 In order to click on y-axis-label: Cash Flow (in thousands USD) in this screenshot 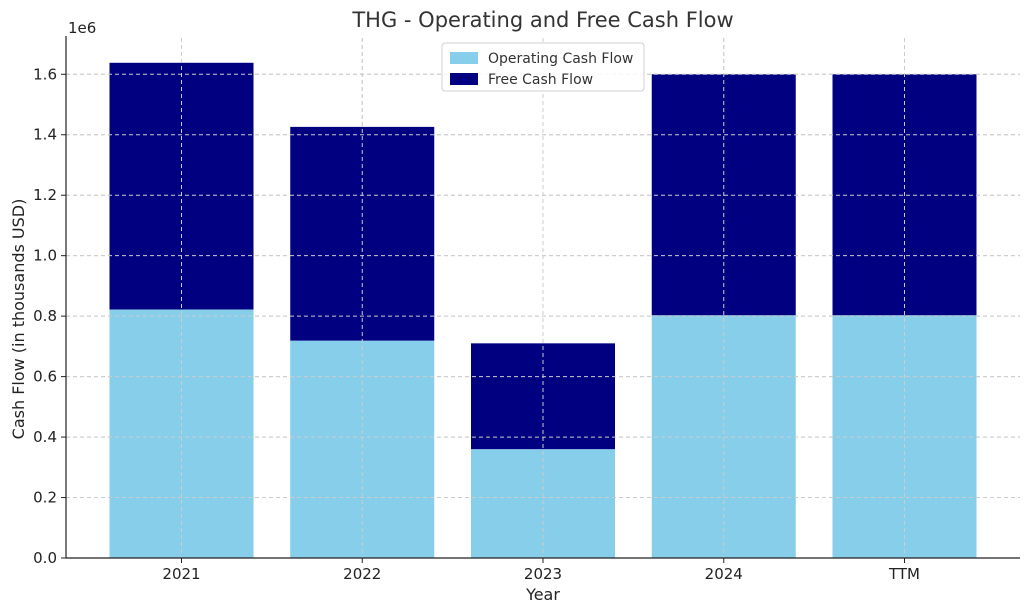, I will do `click(18, 319)`.